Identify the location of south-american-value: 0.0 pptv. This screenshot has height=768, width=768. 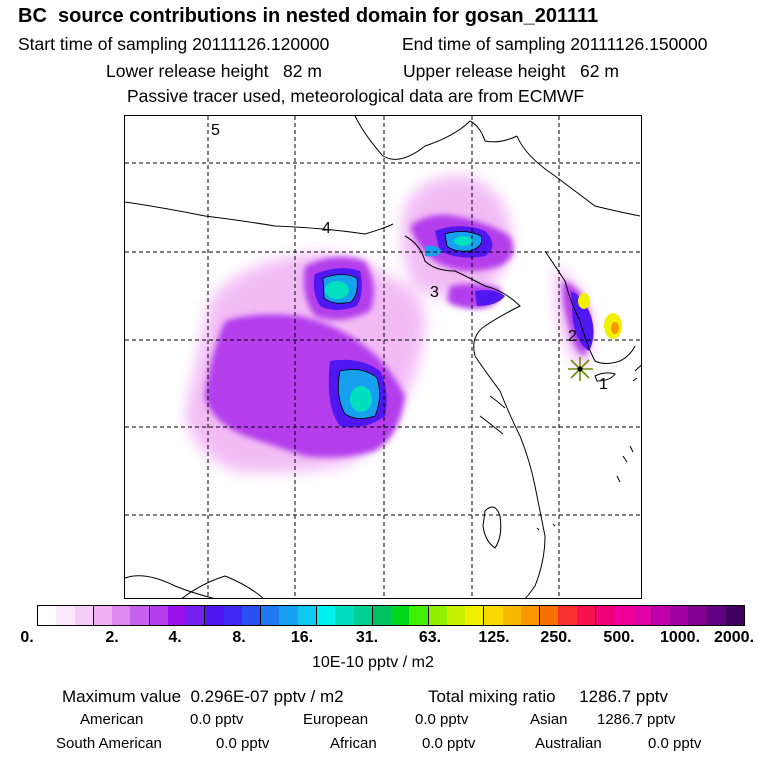
(243, 743).